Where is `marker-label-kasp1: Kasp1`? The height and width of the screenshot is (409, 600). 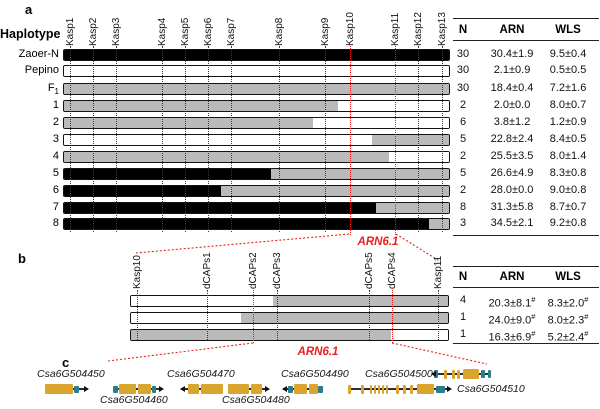 marker-label-kasp1: Kasp1 is located at coordinates (70, 31).